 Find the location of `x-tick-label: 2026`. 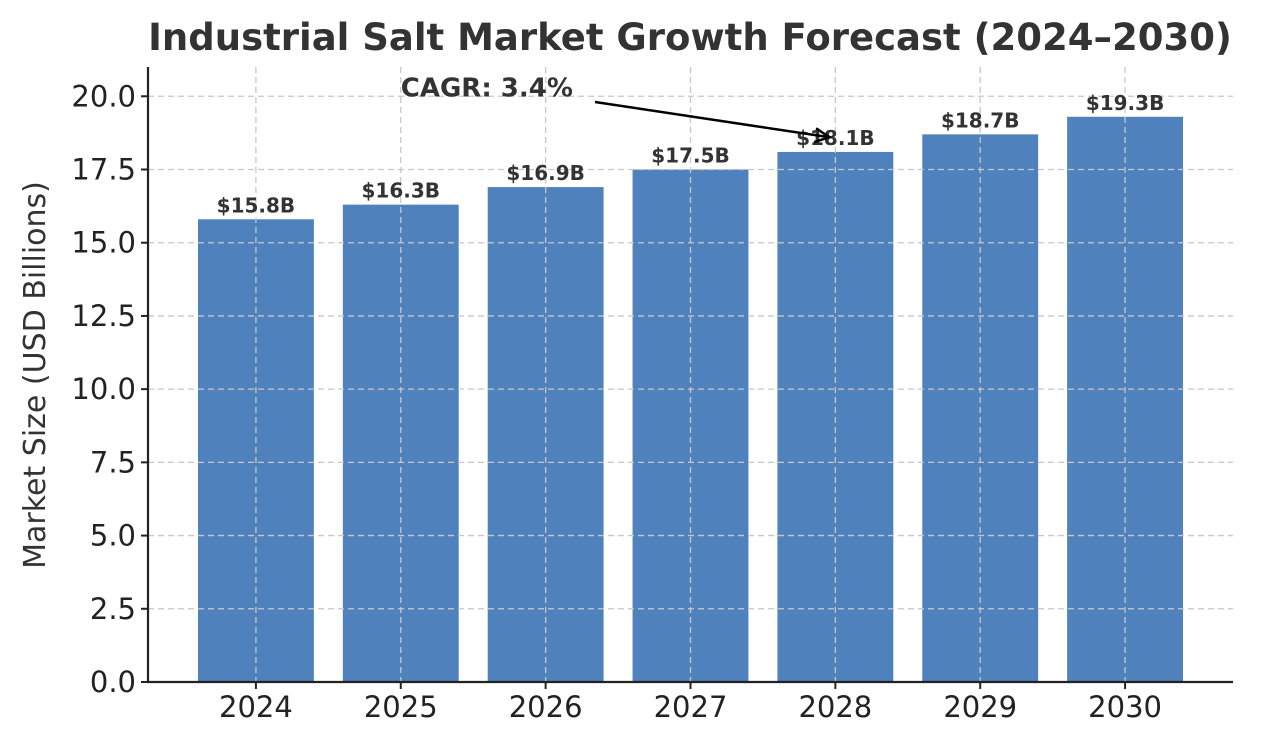

x-tick-label: 2026 is located at coordinates (546, 707).